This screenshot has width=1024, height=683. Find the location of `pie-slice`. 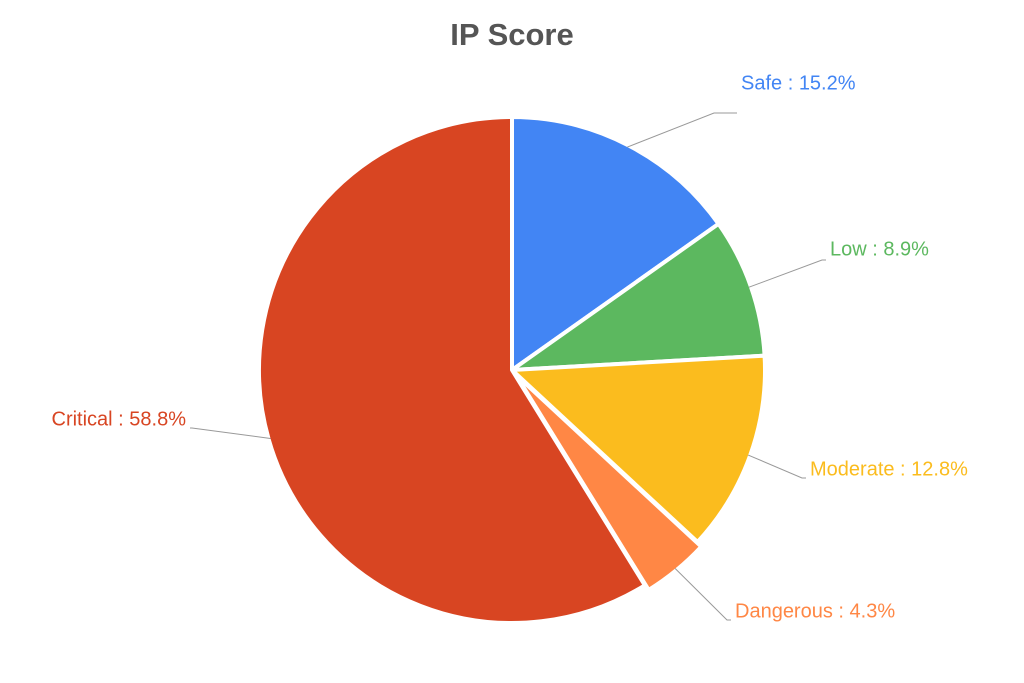

pie-slice is located at coordinates (615, 243).